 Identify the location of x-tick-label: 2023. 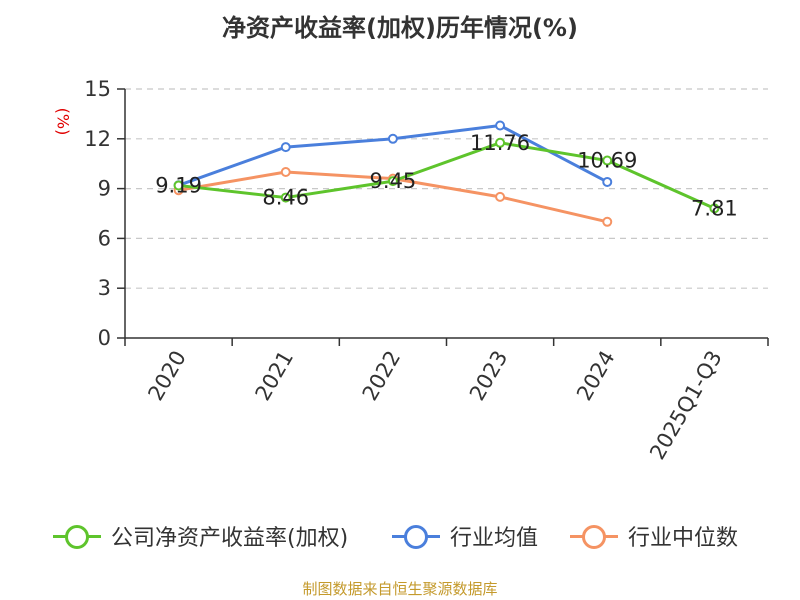
(489, 376).